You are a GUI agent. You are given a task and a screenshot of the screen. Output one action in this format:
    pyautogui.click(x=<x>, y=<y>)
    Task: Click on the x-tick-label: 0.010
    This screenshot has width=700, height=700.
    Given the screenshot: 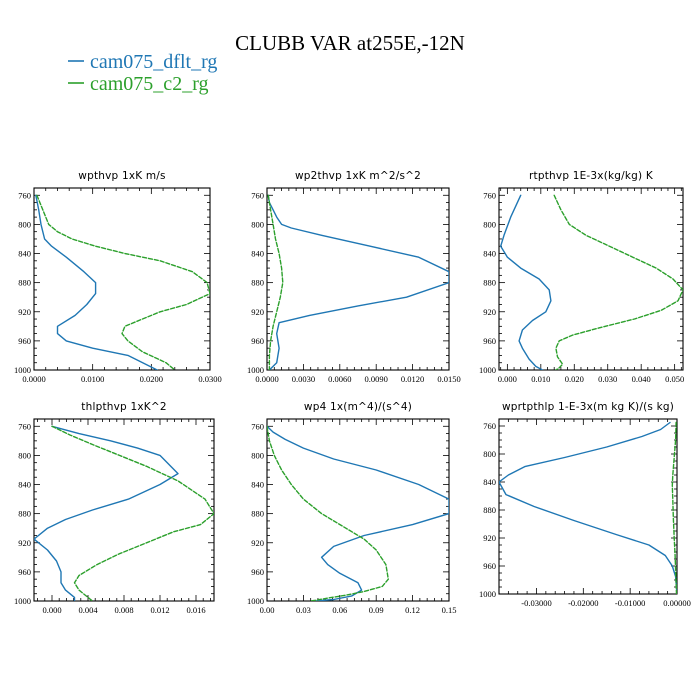 What is the action you would take?
    pyautogui.click(x=540, y=379)
    